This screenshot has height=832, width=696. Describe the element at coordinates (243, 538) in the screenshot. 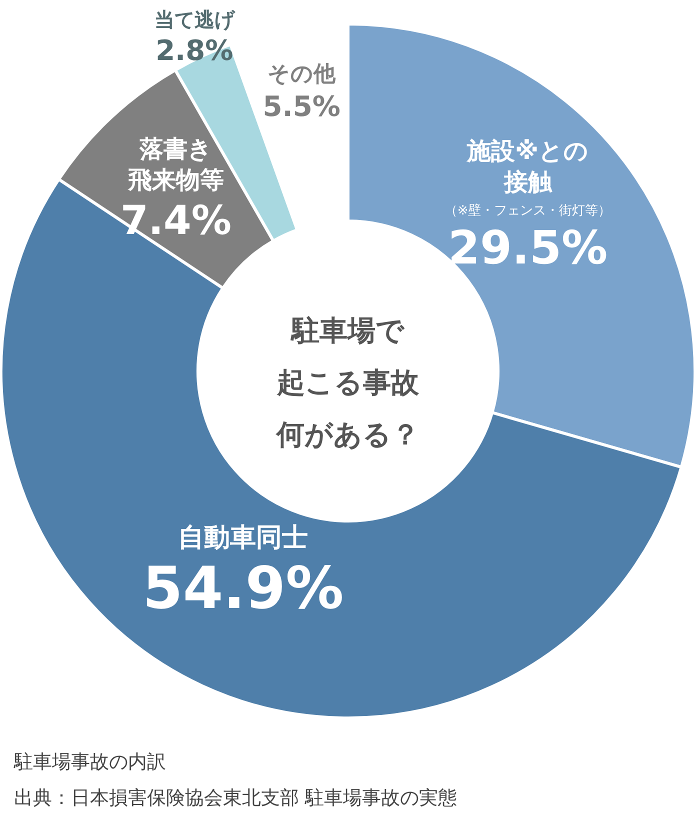

I see `slice-label: 自動車同士` at that location.